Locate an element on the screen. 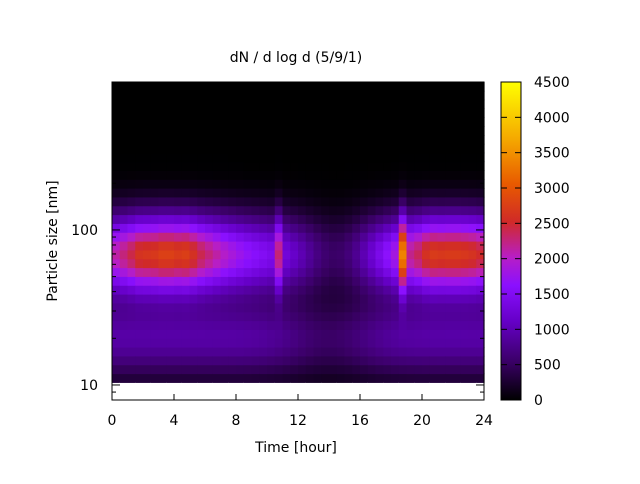  colorbar-tick-label: 4500 is located at coordinates (552, 83).